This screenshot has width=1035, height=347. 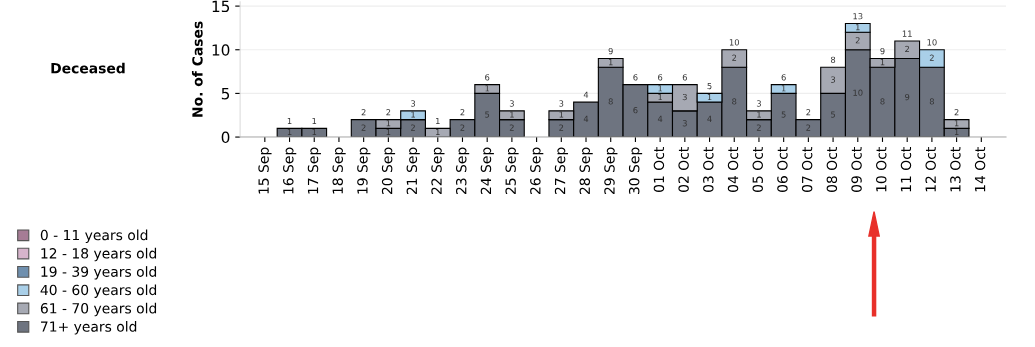 I want to click on total-label: 5, so click(x=709, y=86).